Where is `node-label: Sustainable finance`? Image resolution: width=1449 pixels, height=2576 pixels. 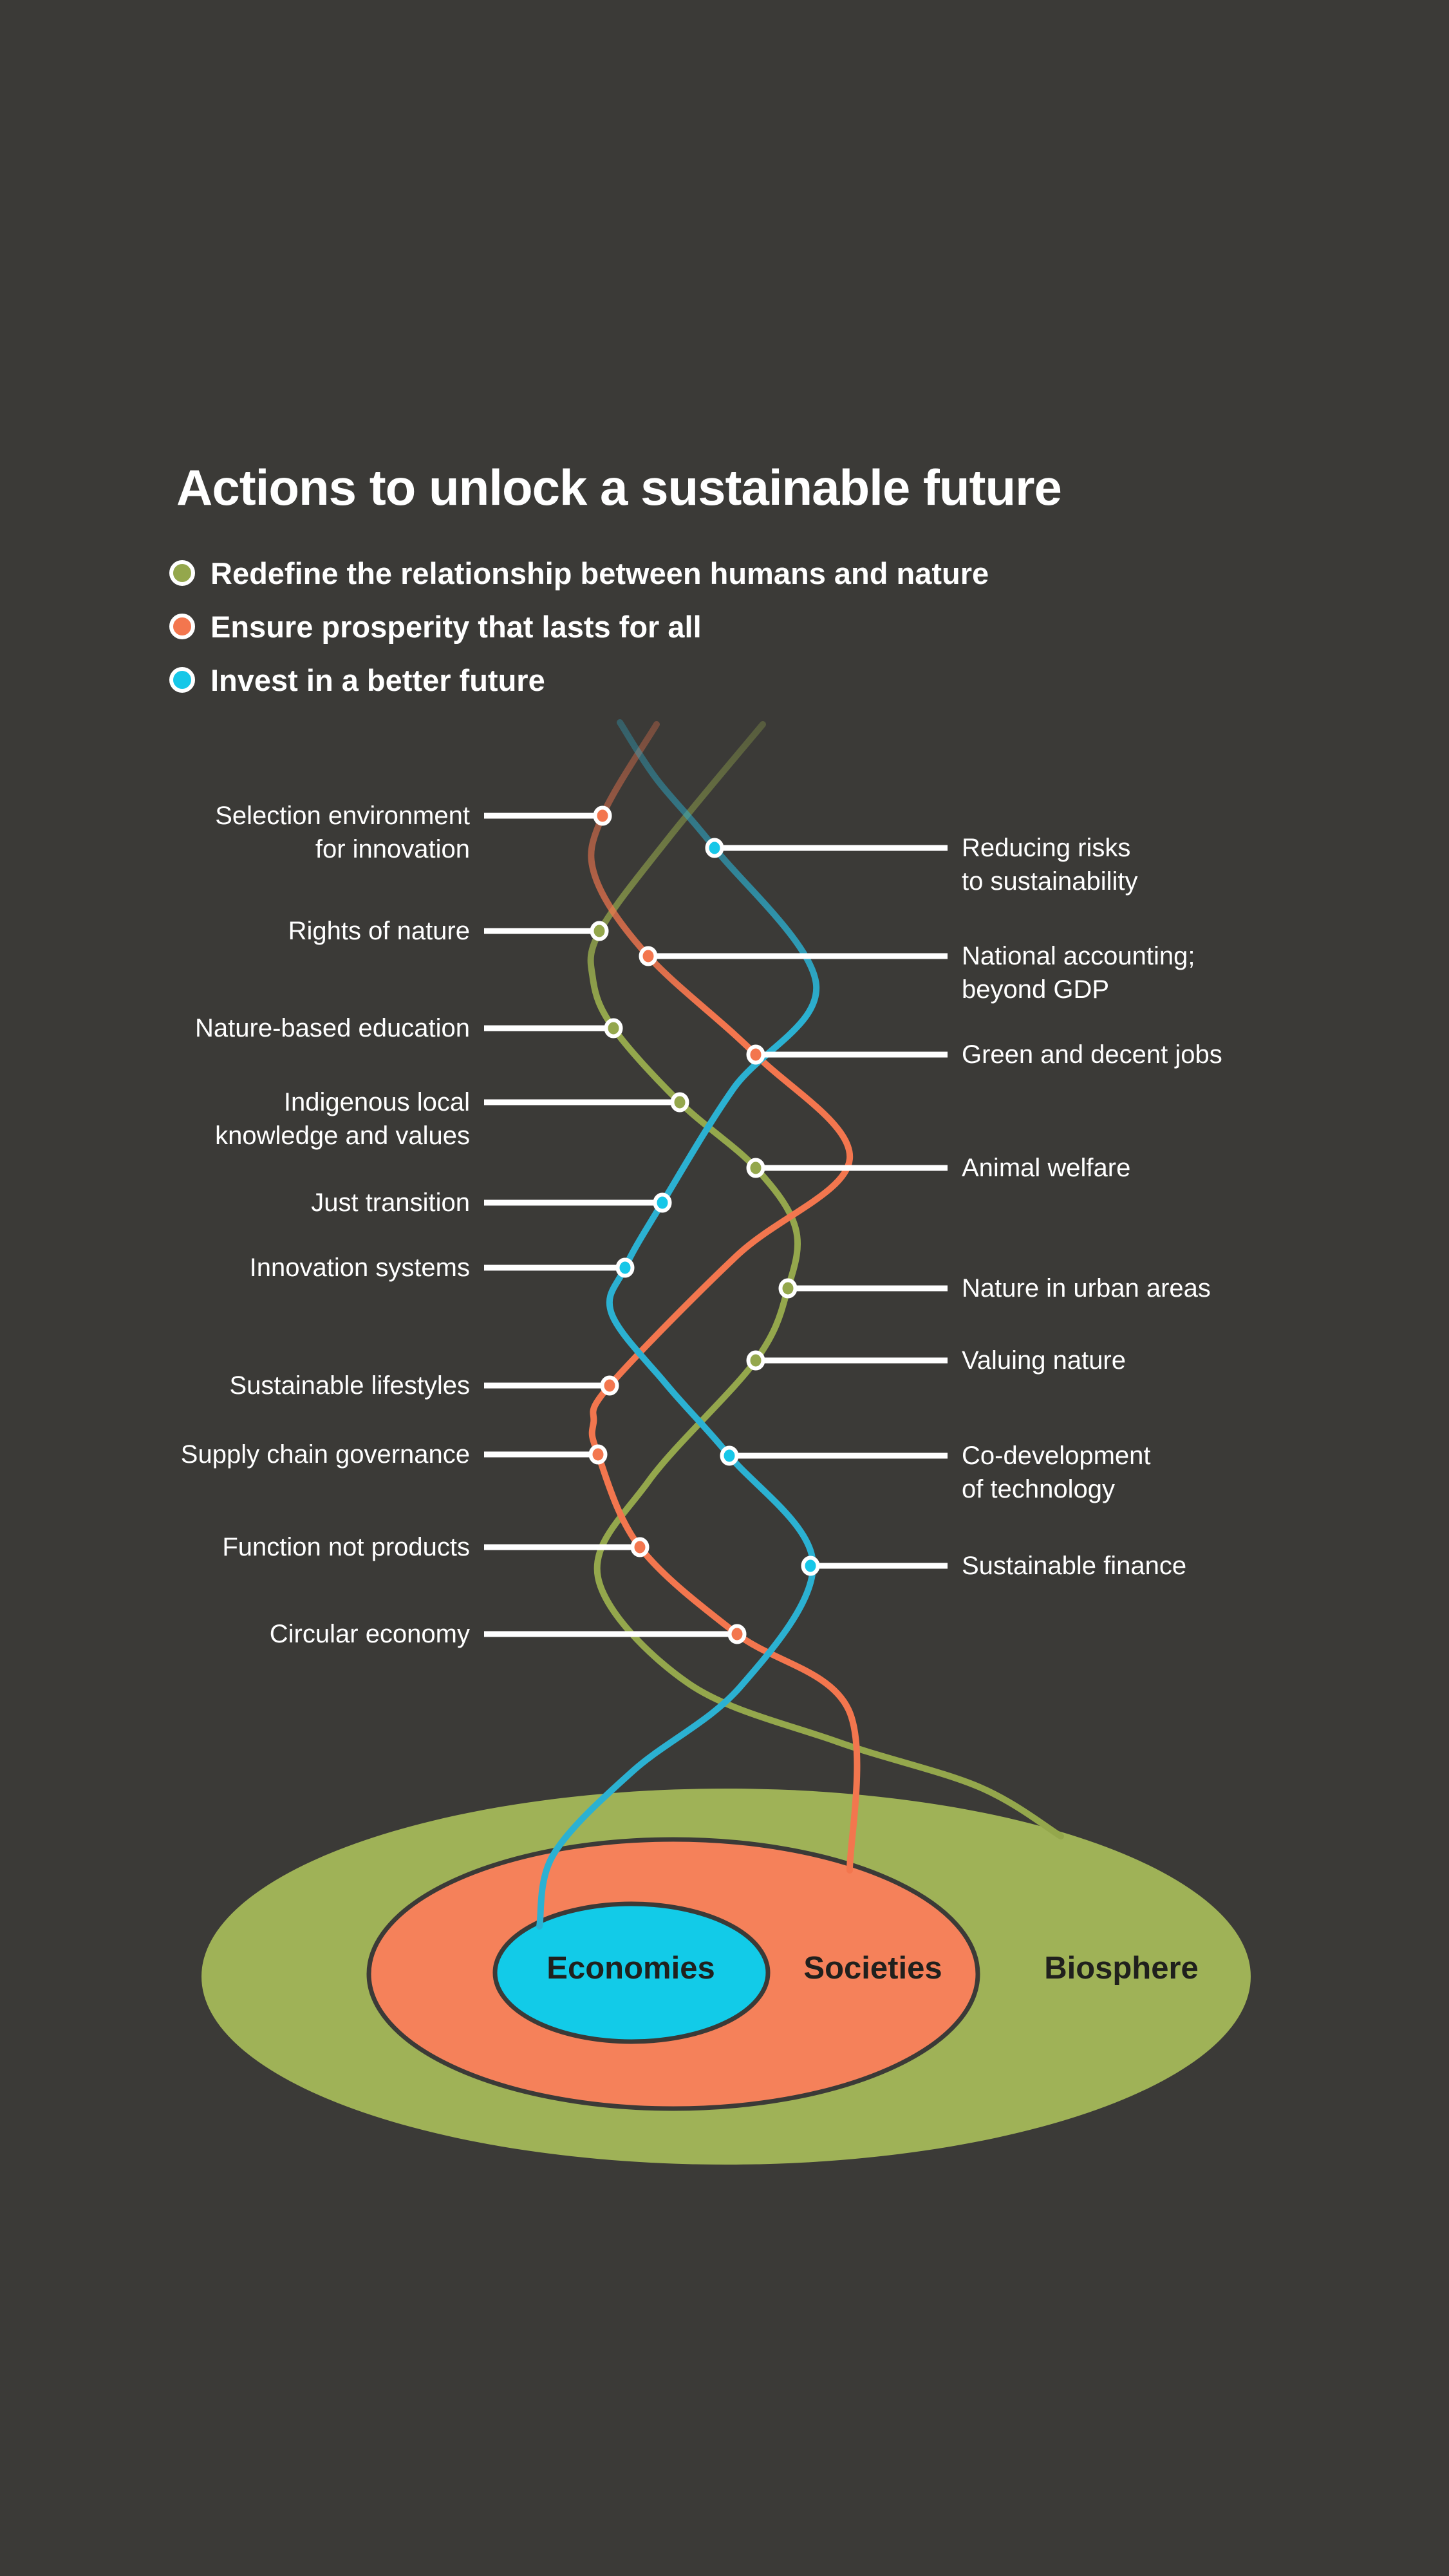
node-label: Sustainable finance is located at coordinates (1074, 1566).